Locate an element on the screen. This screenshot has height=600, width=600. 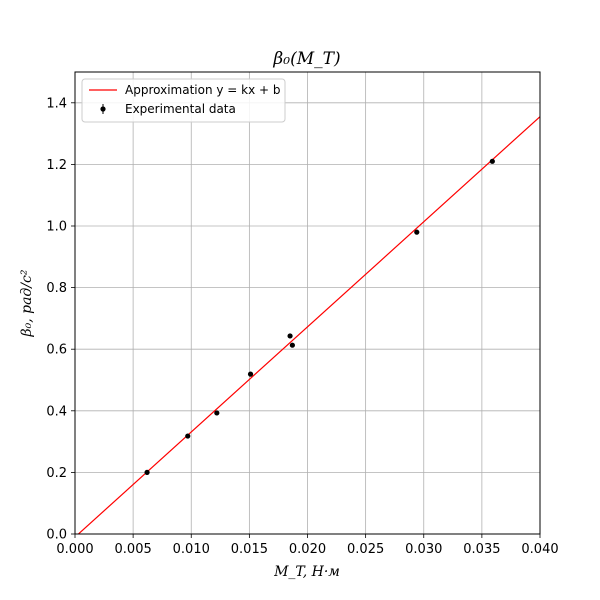
y-tick-label: 0.2 is located at coordinates (56, 473).